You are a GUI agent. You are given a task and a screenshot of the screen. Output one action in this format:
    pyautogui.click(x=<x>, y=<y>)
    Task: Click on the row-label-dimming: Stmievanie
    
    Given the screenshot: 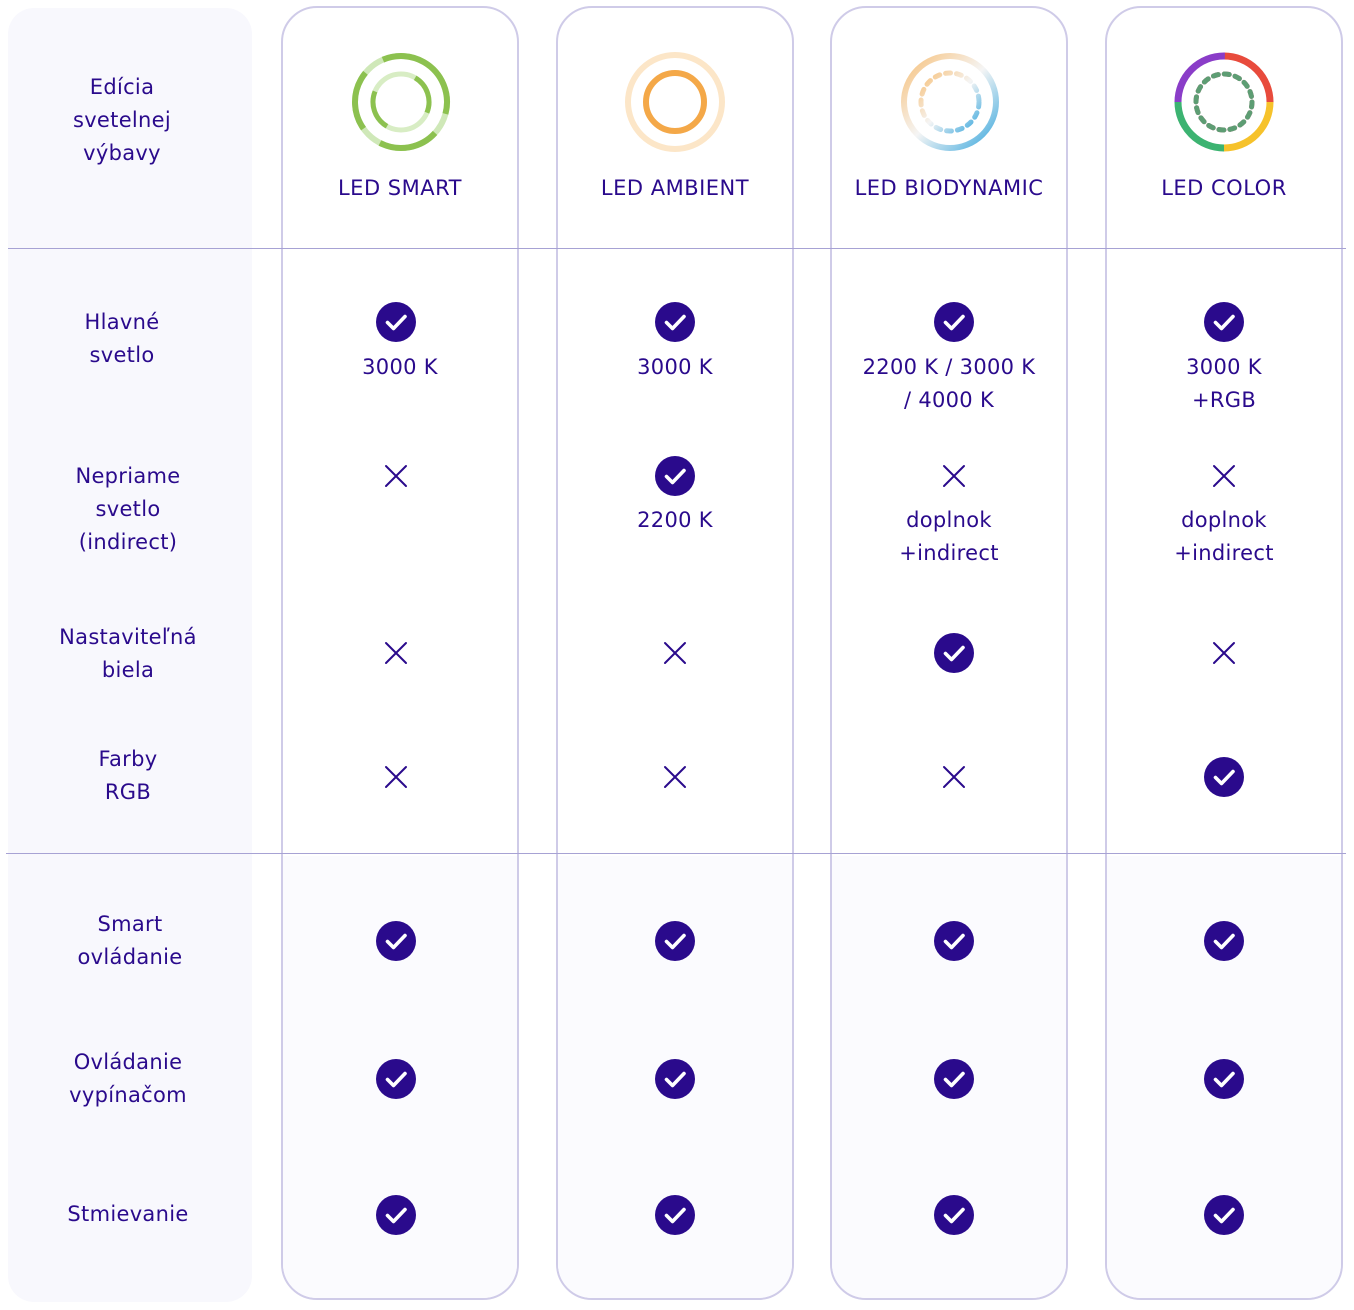 What is the action you would take?
    pyautogui.click(x=128, y=1214)
    